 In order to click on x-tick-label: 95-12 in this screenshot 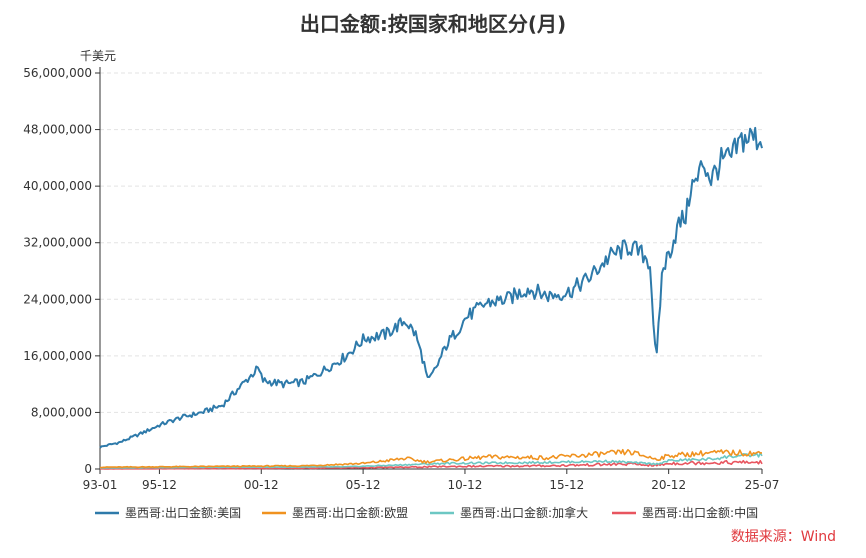, I will do `click(159, 485)`.